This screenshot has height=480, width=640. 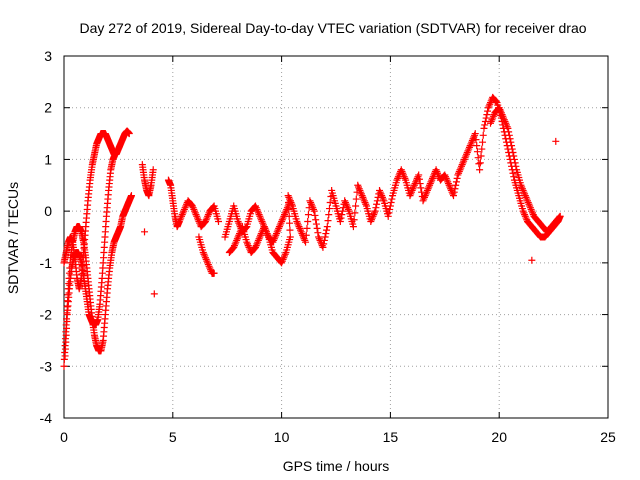 What do you see at coordinates (46, 418) in the screenshot?
I see `y-tick-label: -4` at bounding box center [46, 418].